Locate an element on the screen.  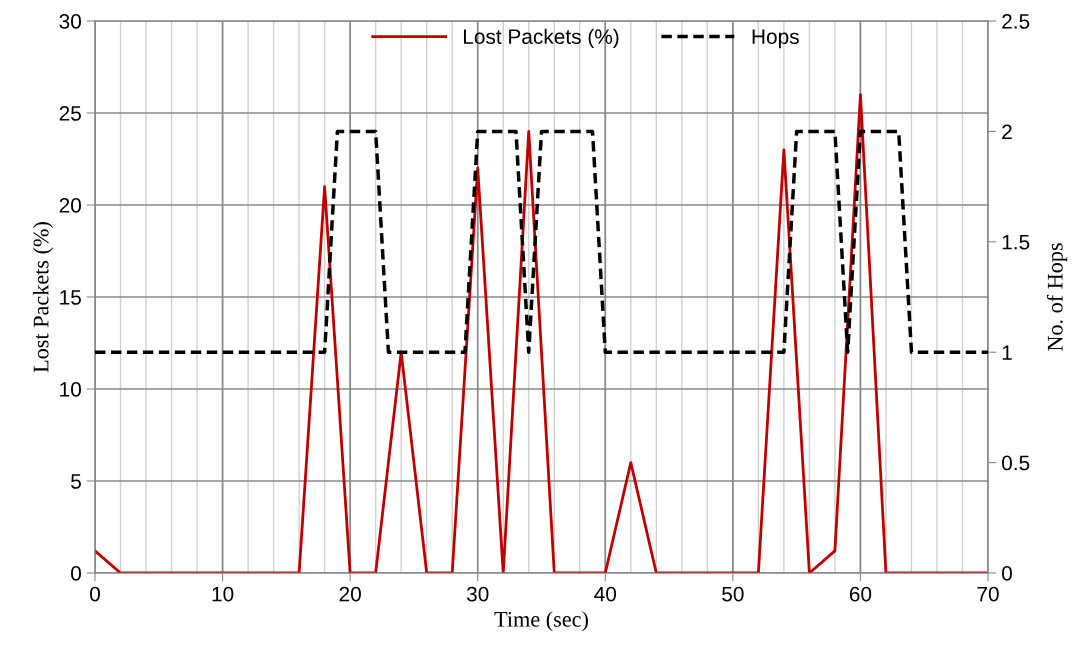
y-tick-label: 25 is located at coordinates (70, 113).